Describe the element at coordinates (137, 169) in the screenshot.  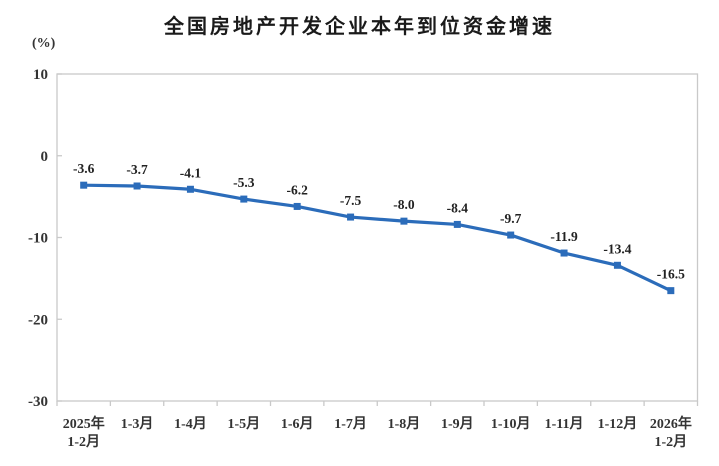
I see `data-point-label: -3.7` at that location.